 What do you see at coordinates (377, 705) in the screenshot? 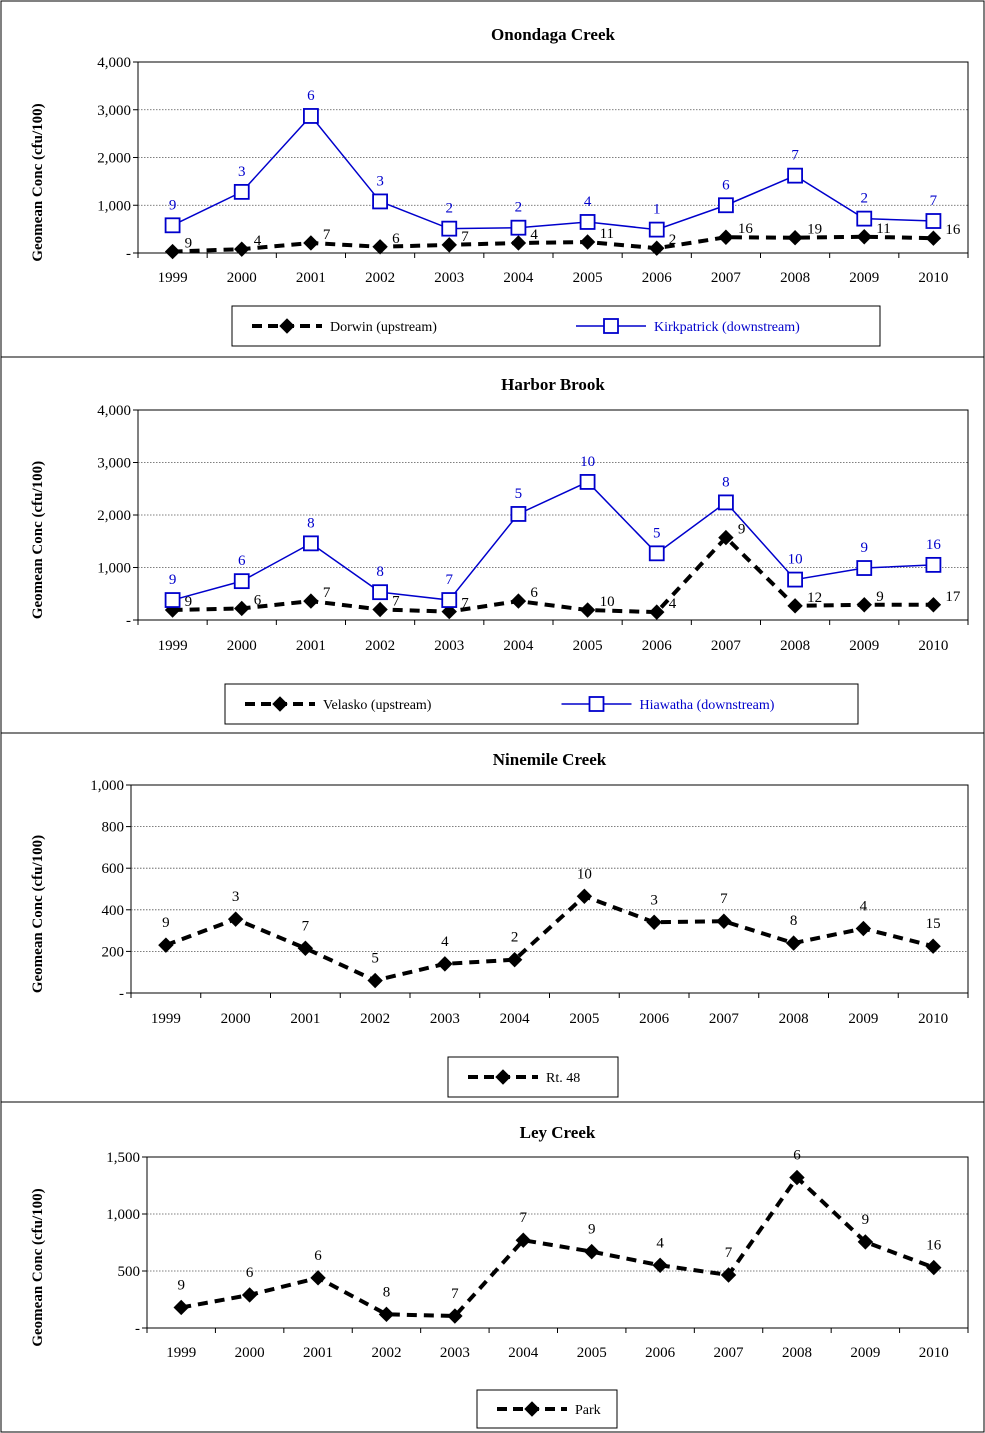
I see `legend-label: Velasko (upstream)` at bounding box center [377, 705].